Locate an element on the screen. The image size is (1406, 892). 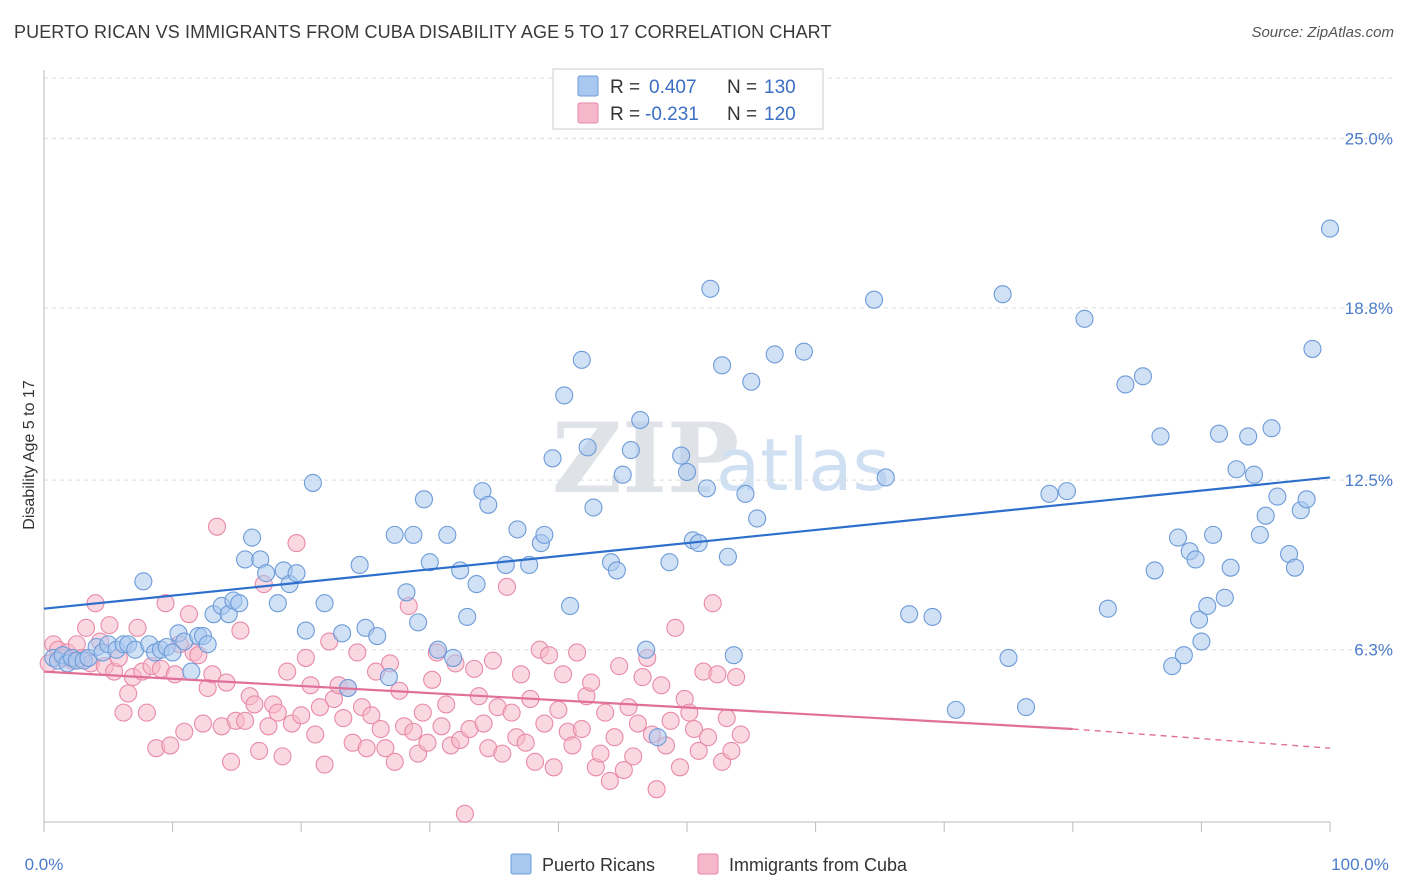
y-axis-label: Disability Age 5 to 17 is located at coordinates (29, 455).